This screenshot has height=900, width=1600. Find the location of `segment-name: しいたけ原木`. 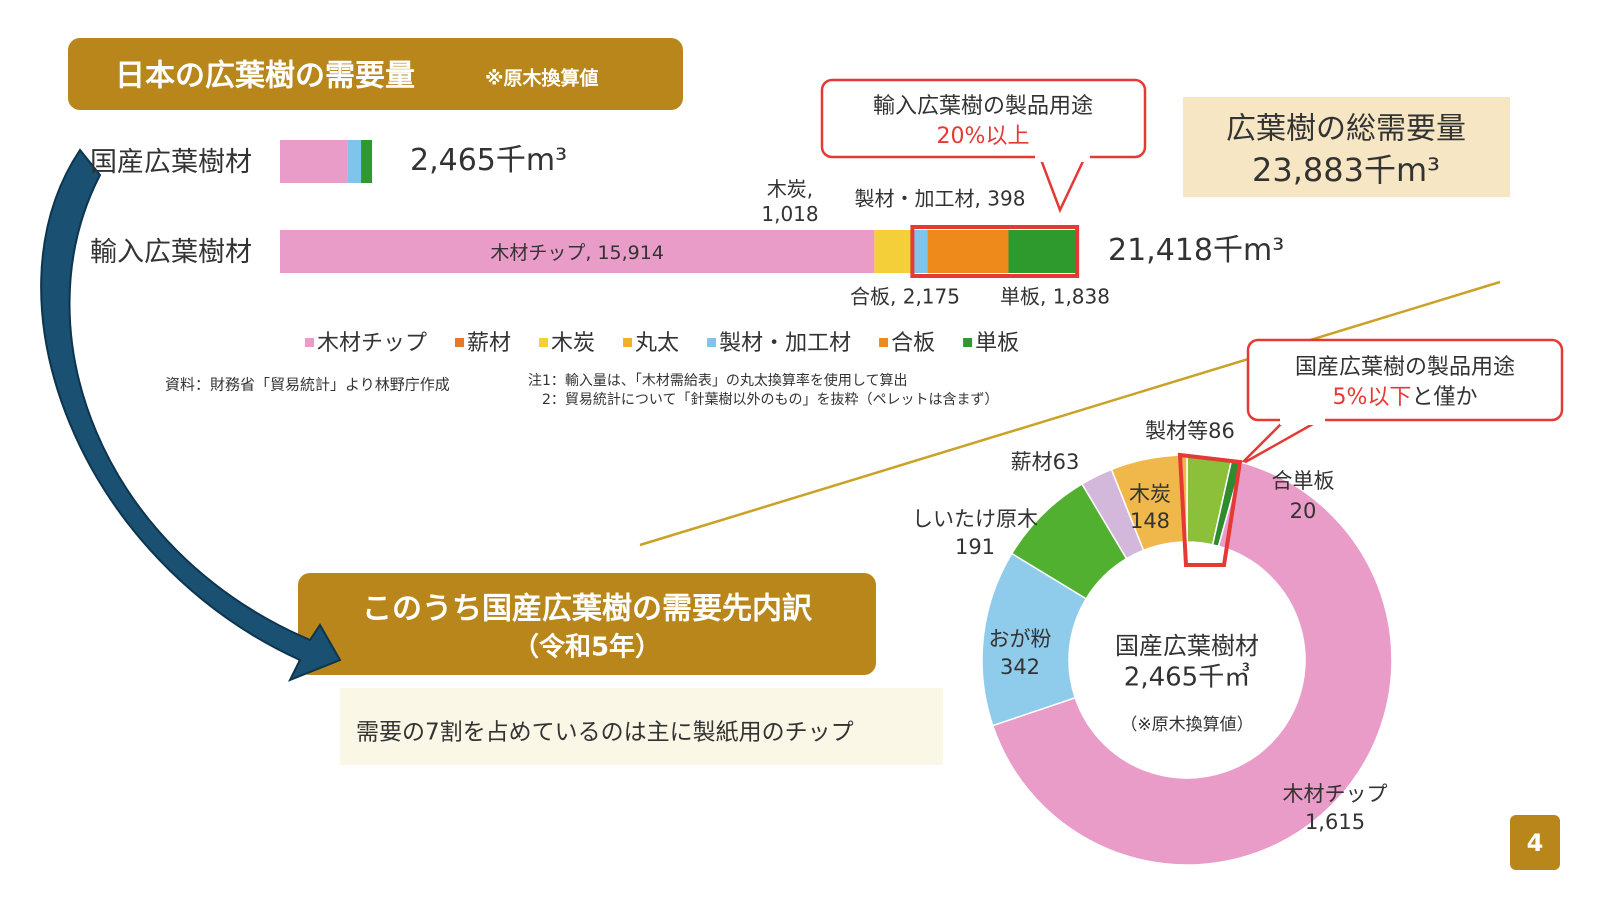

segment-name: しいたけ原木 is located at coordinates (975, 519).